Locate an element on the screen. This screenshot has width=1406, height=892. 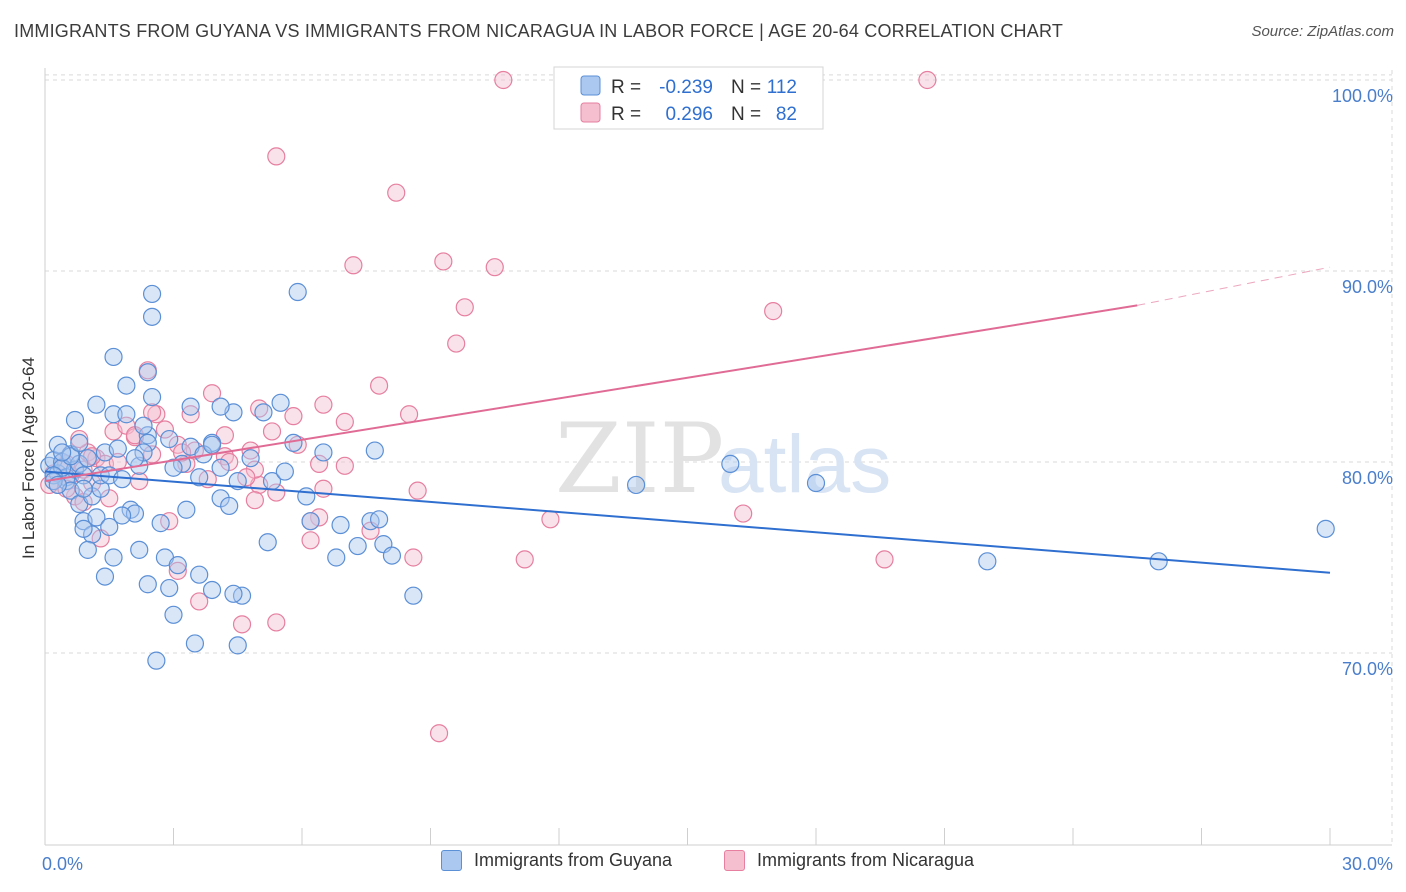
legend-nicaragua-r-label: R = is located at coordinates (626, 114).